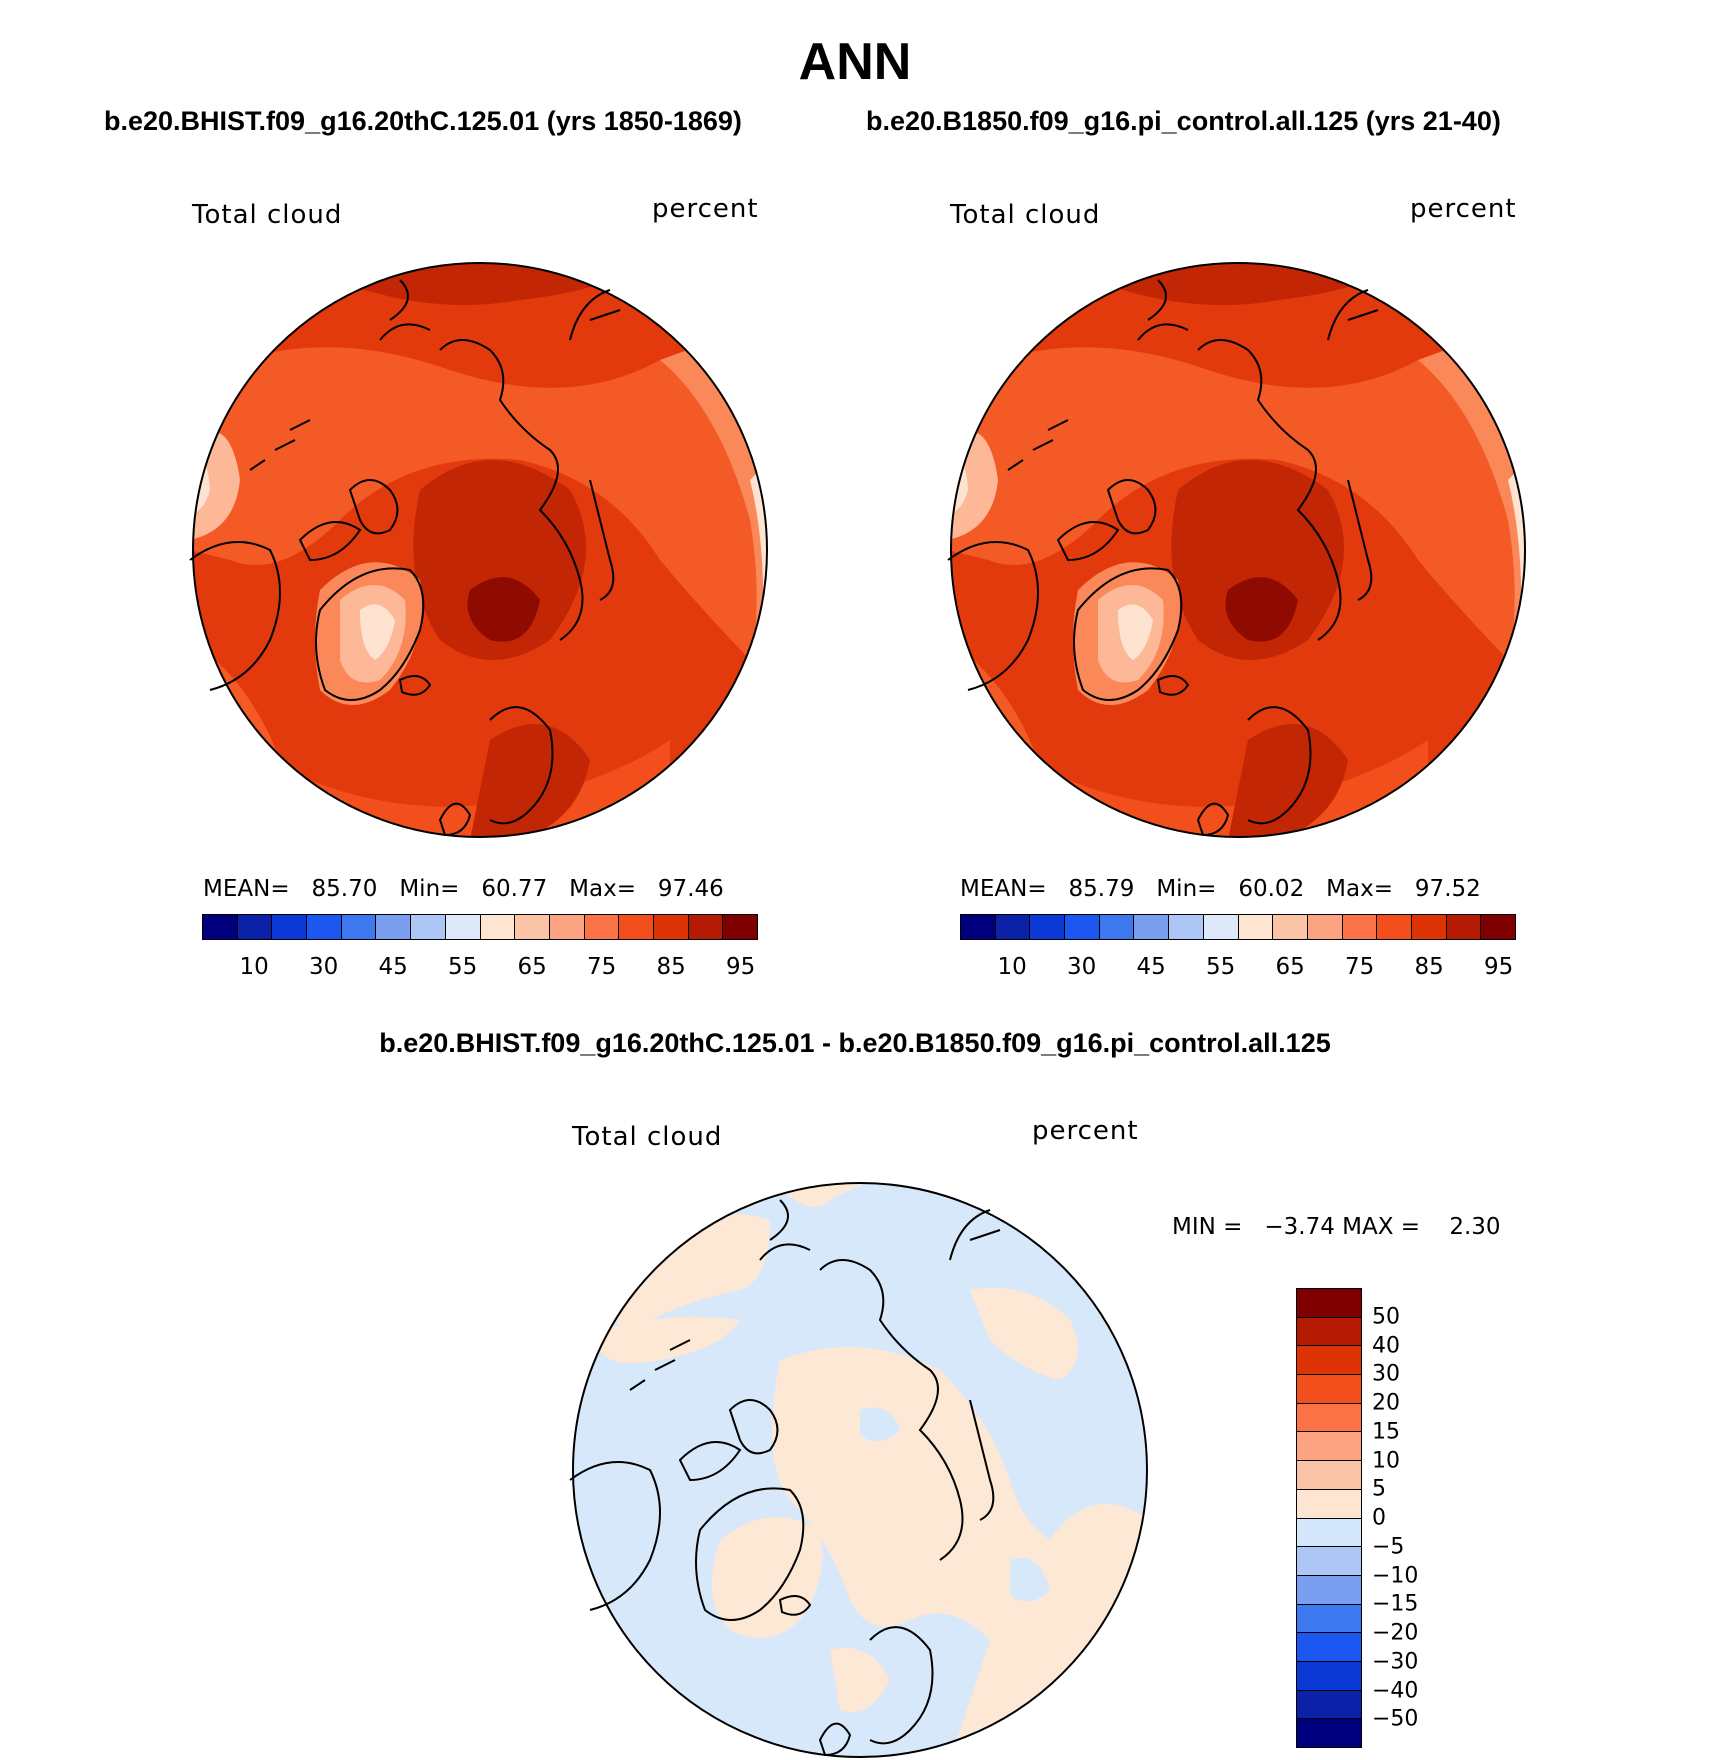 This screenshot has height=1760, width=1710. Describe the element at coordinates (690, 889) in the screenshot. I see `panel1-max-value: 97.46` at that location.